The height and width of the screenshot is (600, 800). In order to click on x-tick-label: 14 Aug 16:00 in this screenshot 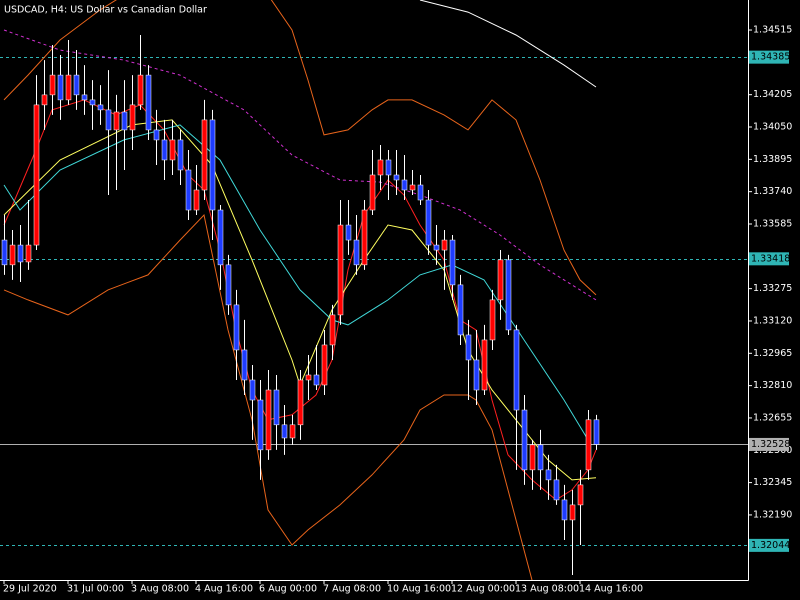, I will do `click(611, 589)`.